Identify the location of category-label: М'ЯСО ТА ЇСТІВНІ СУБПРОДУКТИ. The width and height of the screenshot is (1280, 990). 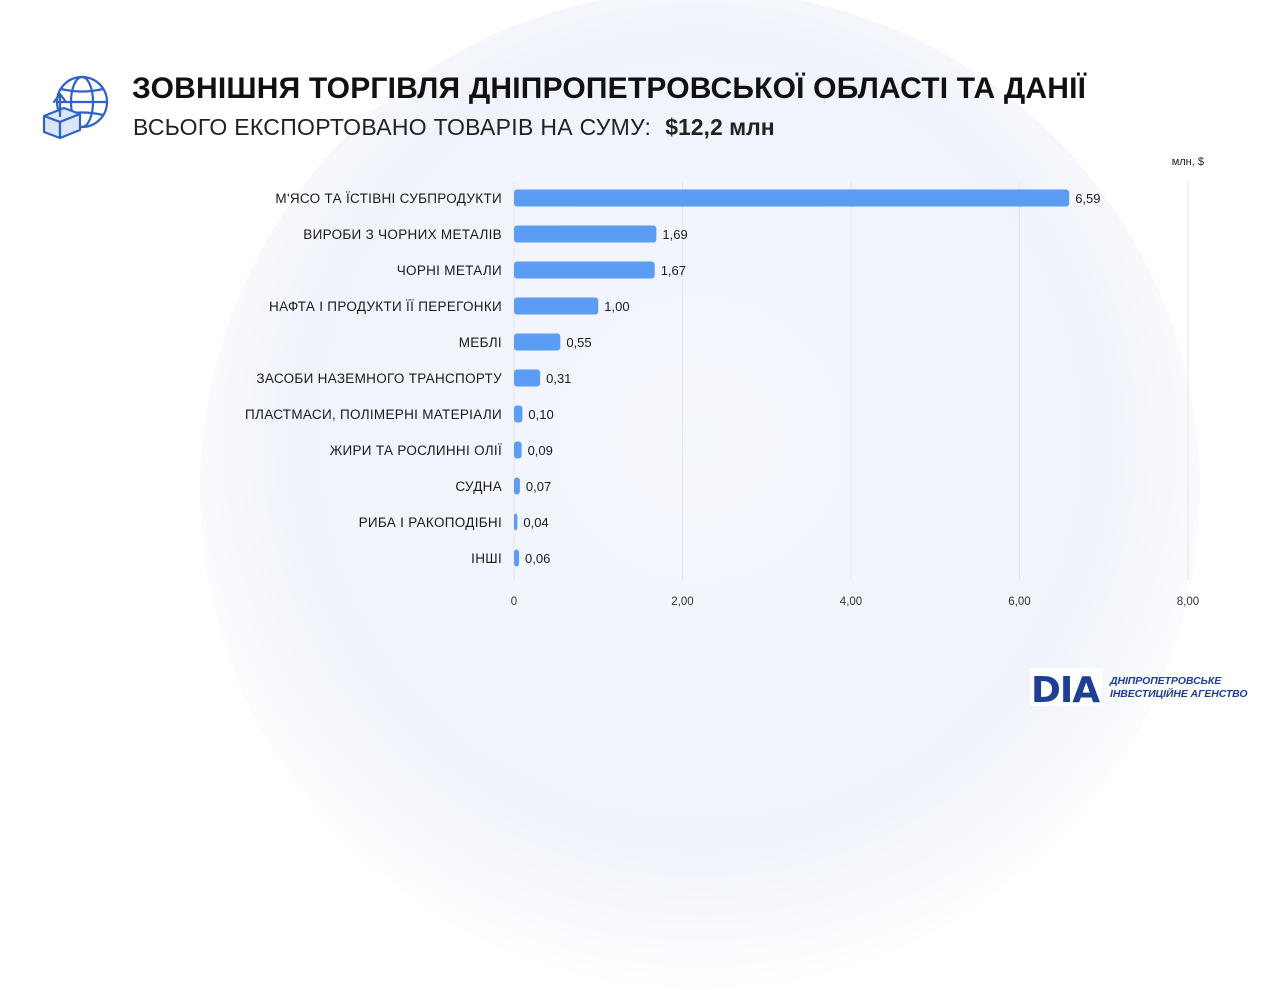
(388, 198).